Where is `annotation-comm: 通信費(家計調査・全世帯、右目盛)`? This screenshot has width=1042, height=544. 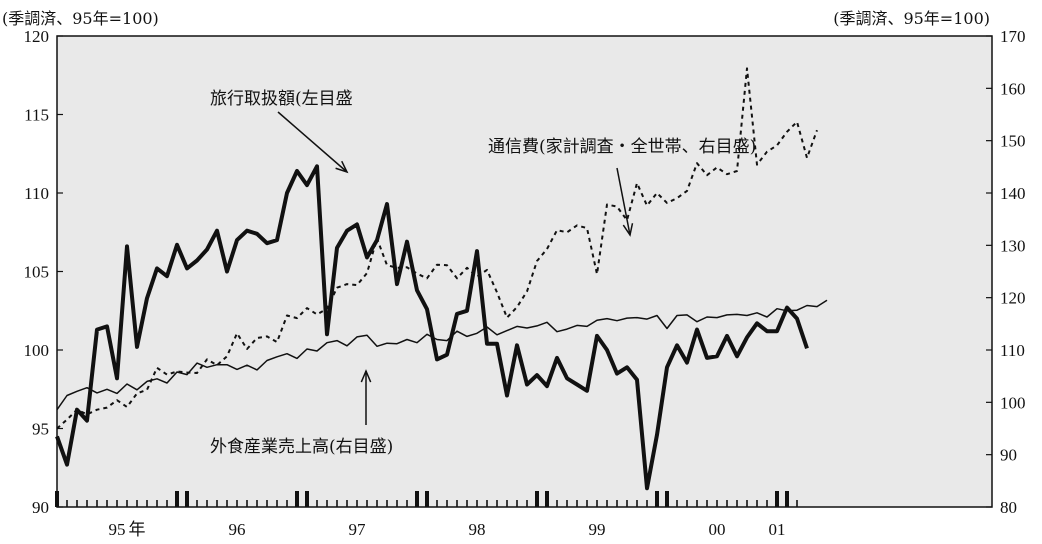 annotation-comm: 通信費(家計調査・全世帯、右目盛) is located at coordinates (622, 147).